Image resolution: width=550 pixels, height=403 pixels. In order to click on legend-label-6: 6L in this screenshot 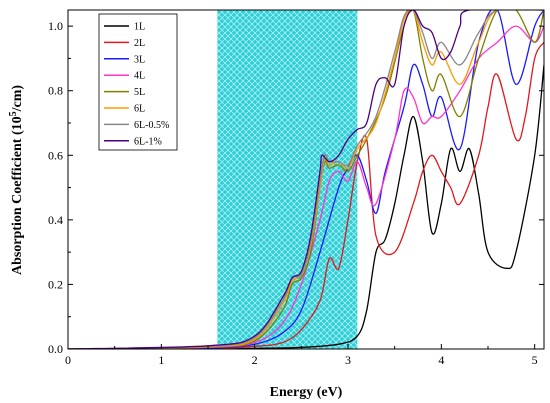, I will do `click(139, 109)`.